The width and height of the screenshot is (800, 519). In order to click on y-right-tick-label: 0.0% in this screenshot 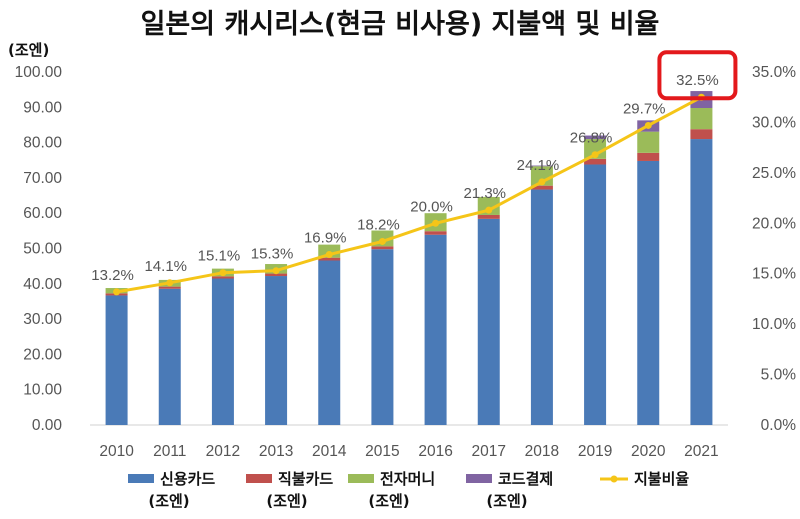, I will do `click(779, 425)`.